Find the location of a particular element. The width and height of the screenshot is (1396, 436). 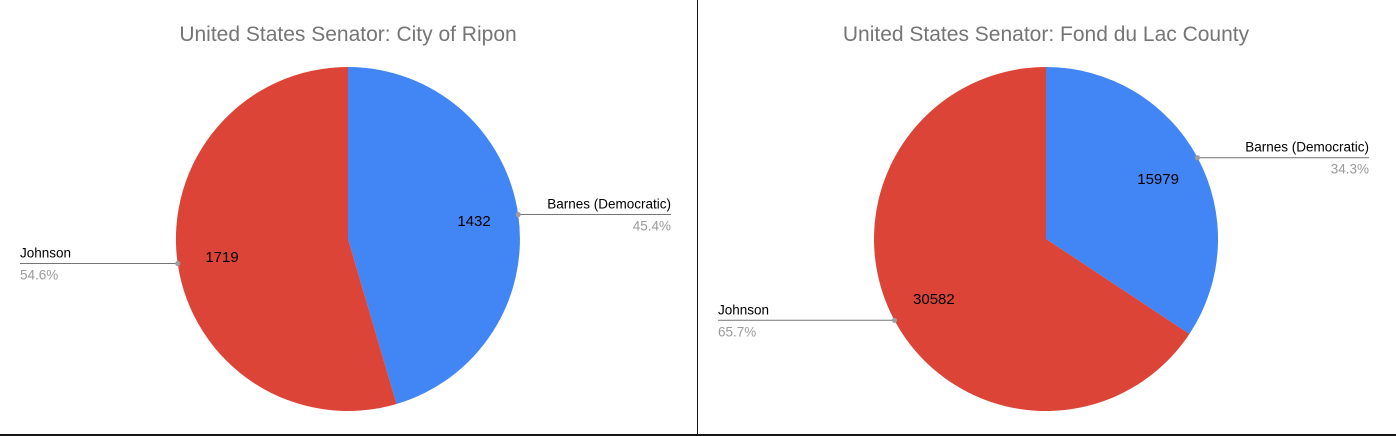

slice-percent-barnes: 34.3% is located at coordinates (1350, 169).